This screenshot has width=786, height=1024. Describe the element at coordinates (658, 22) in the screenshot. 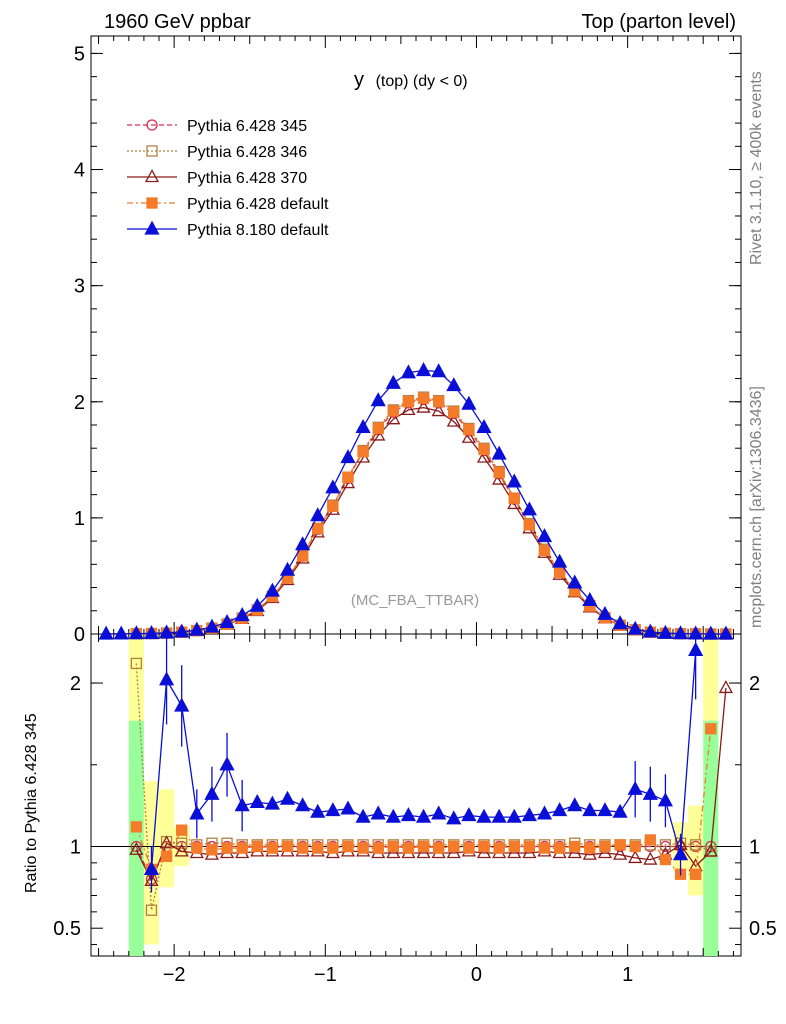

I see `header-right: Top (parton level)` at that location.